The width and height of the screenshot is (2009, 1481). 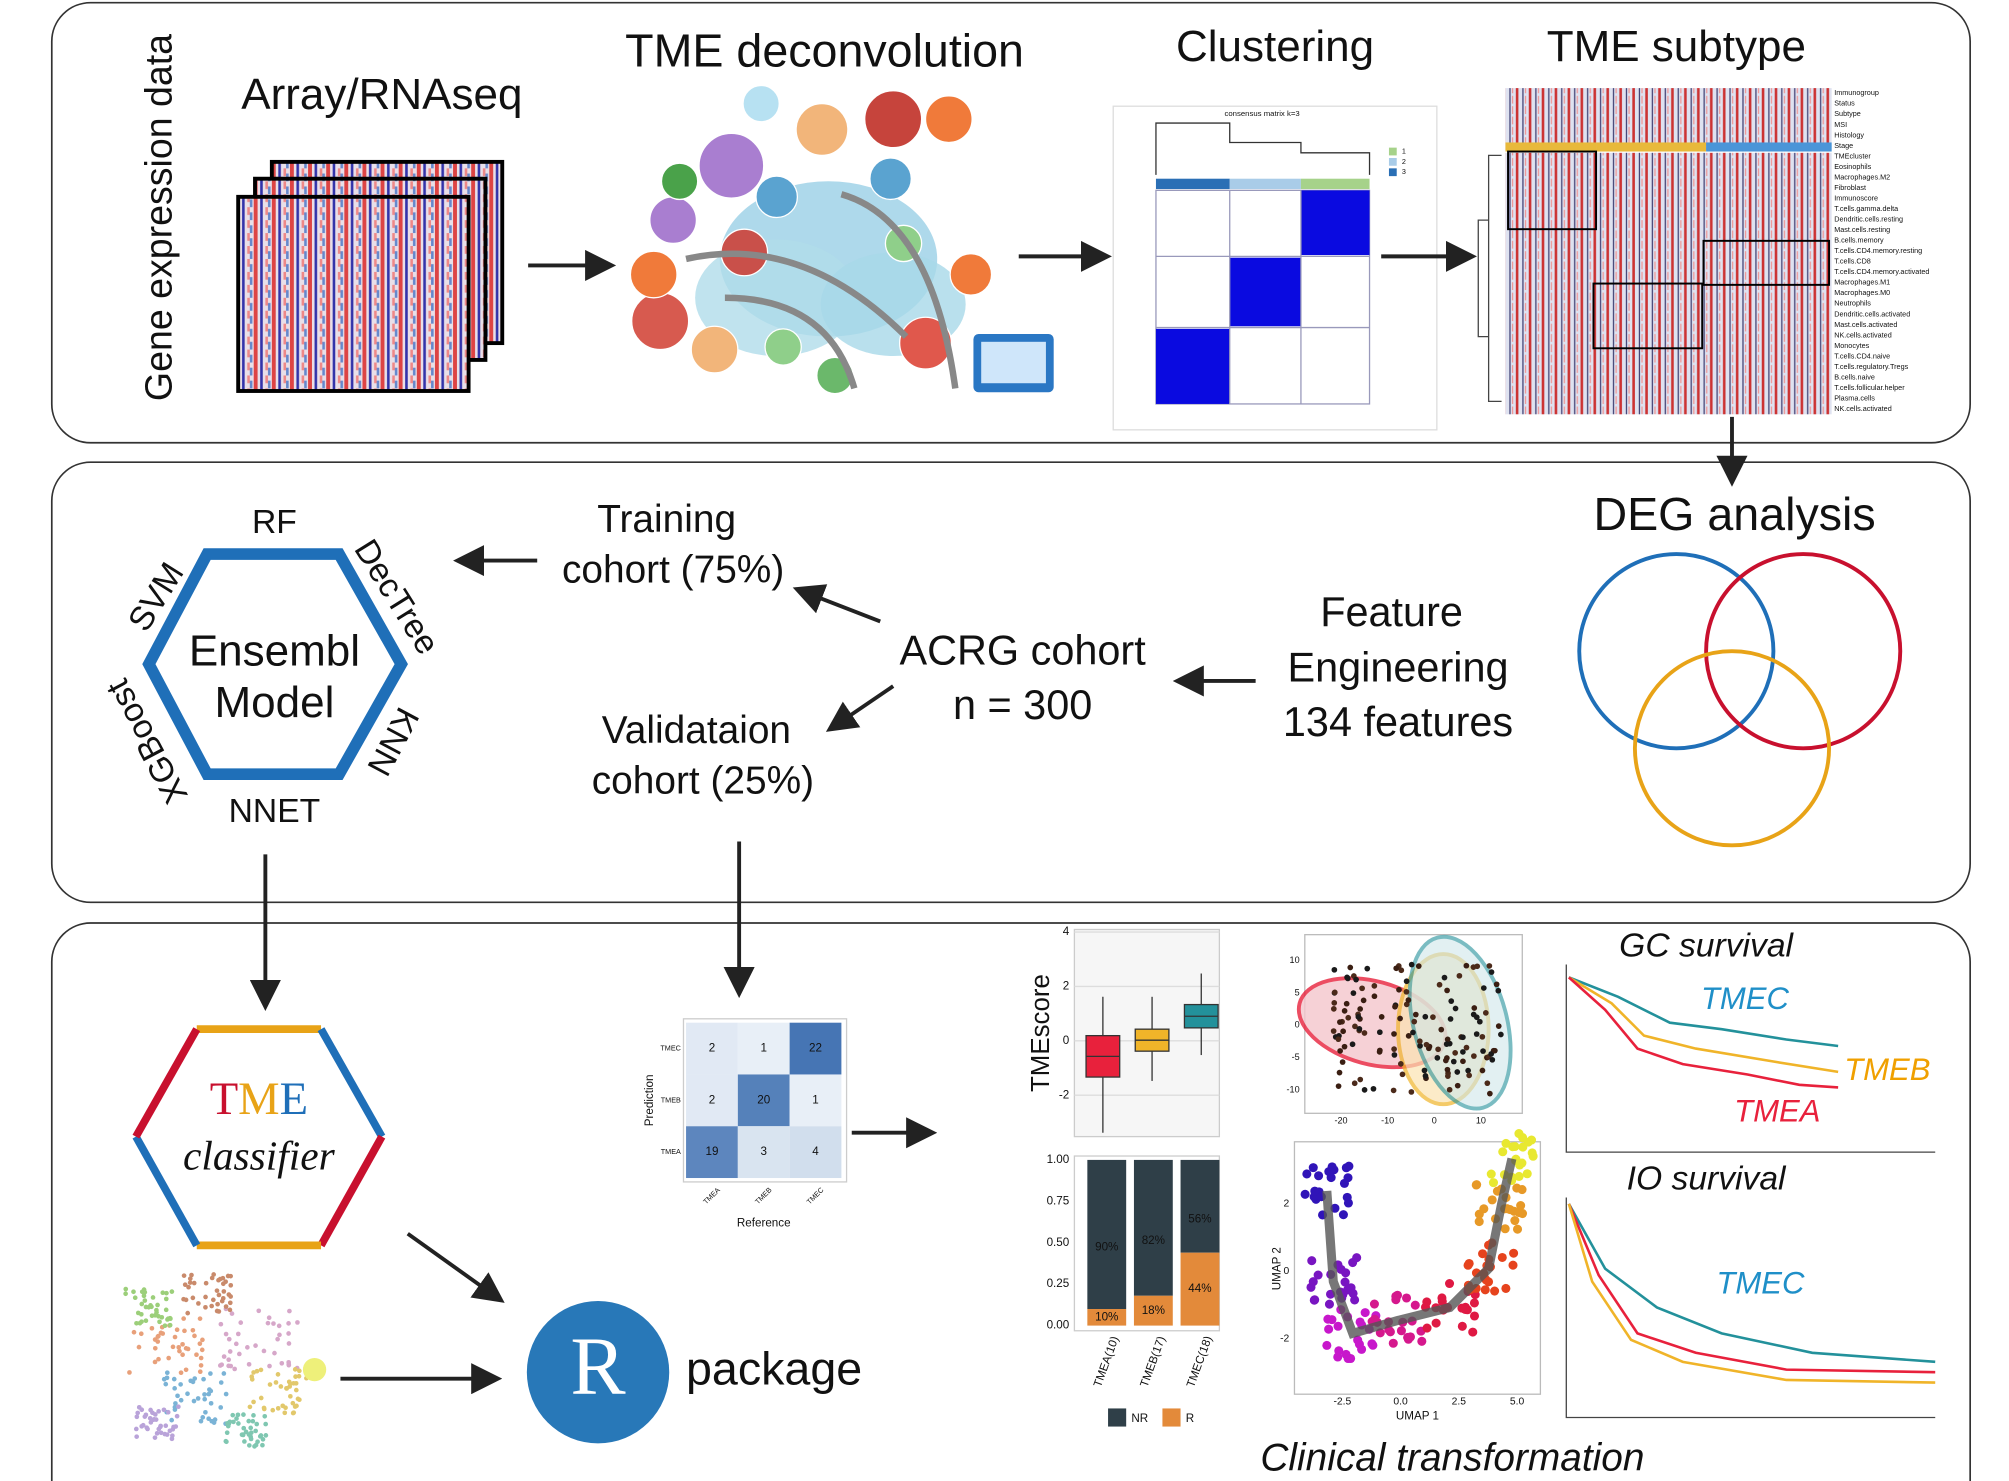 I want to click on x-tick-label: -2.5, so click(x=1342, y=1402).